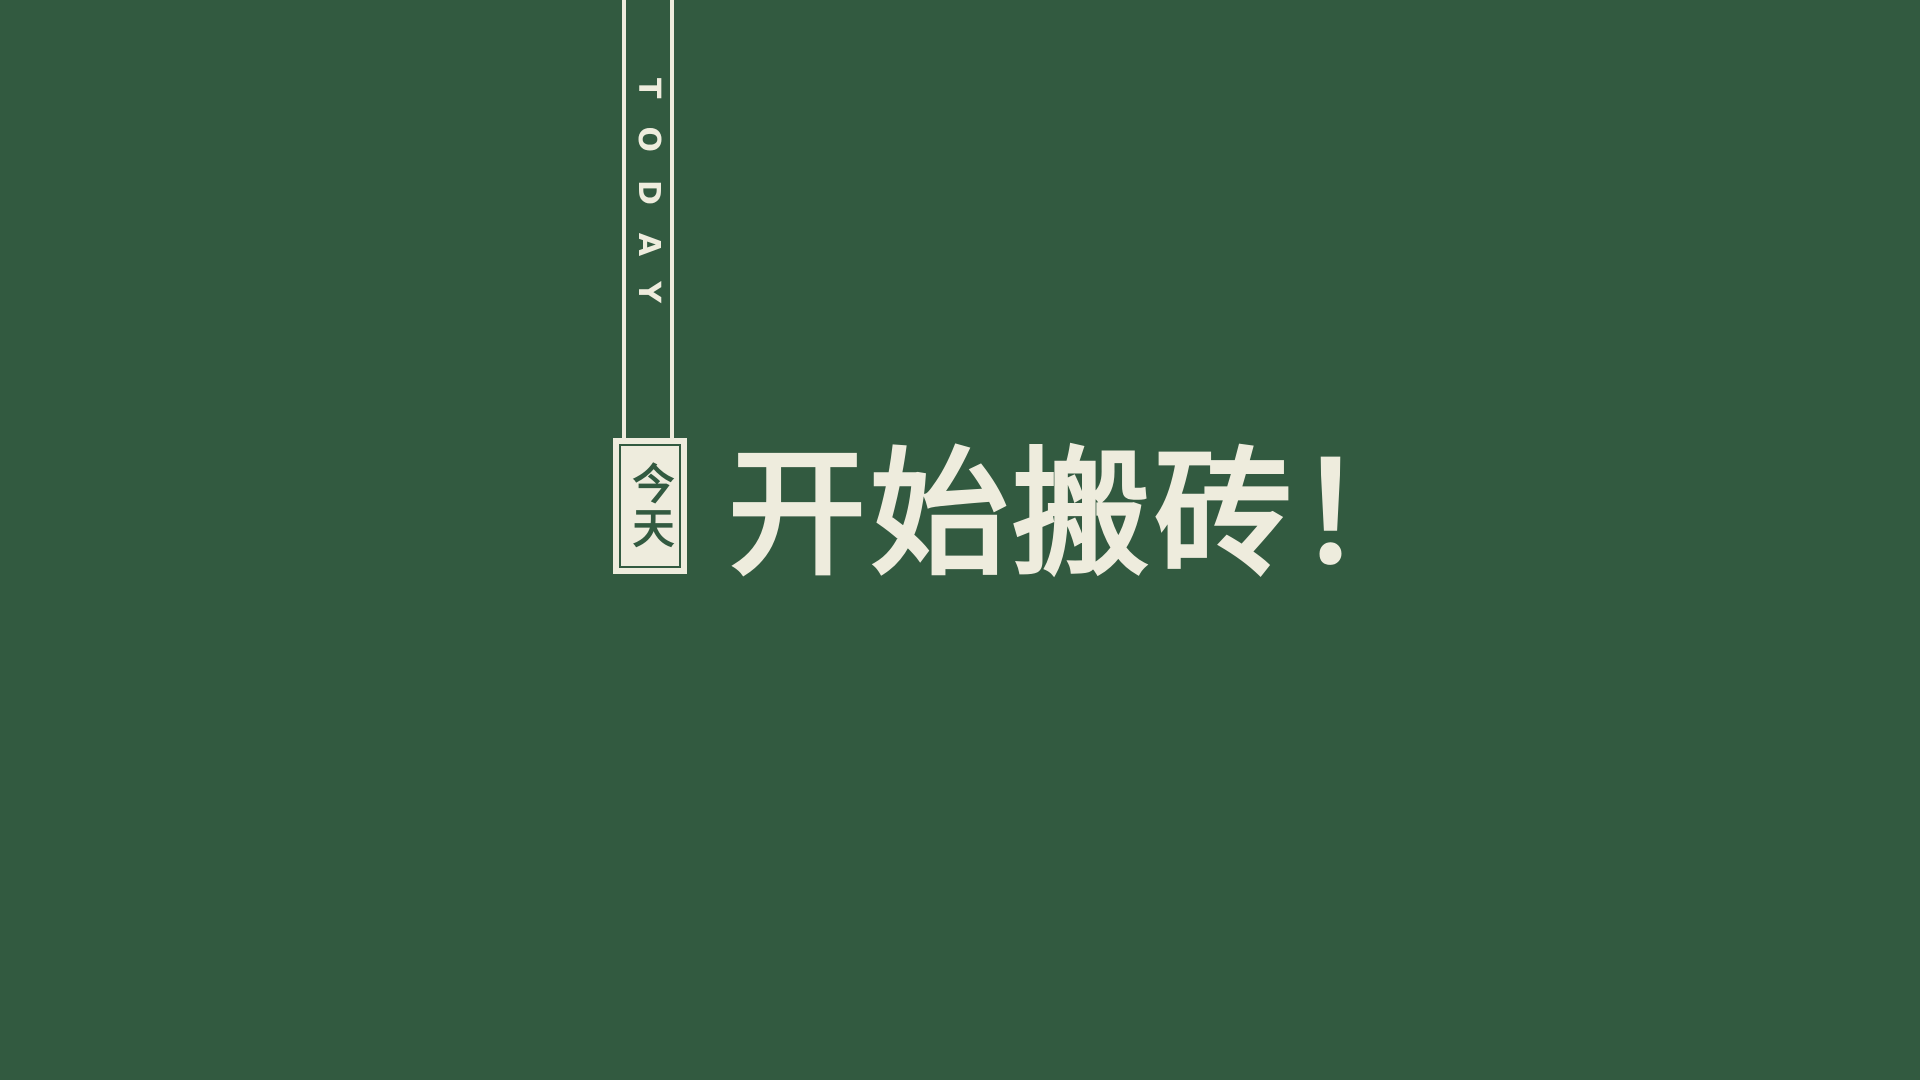 The image size is (1920, 1080). What do you see at coordinates (648, 204) in the screenshot?
I see `strap-label: TODAY` at bounding box center [648, 204].